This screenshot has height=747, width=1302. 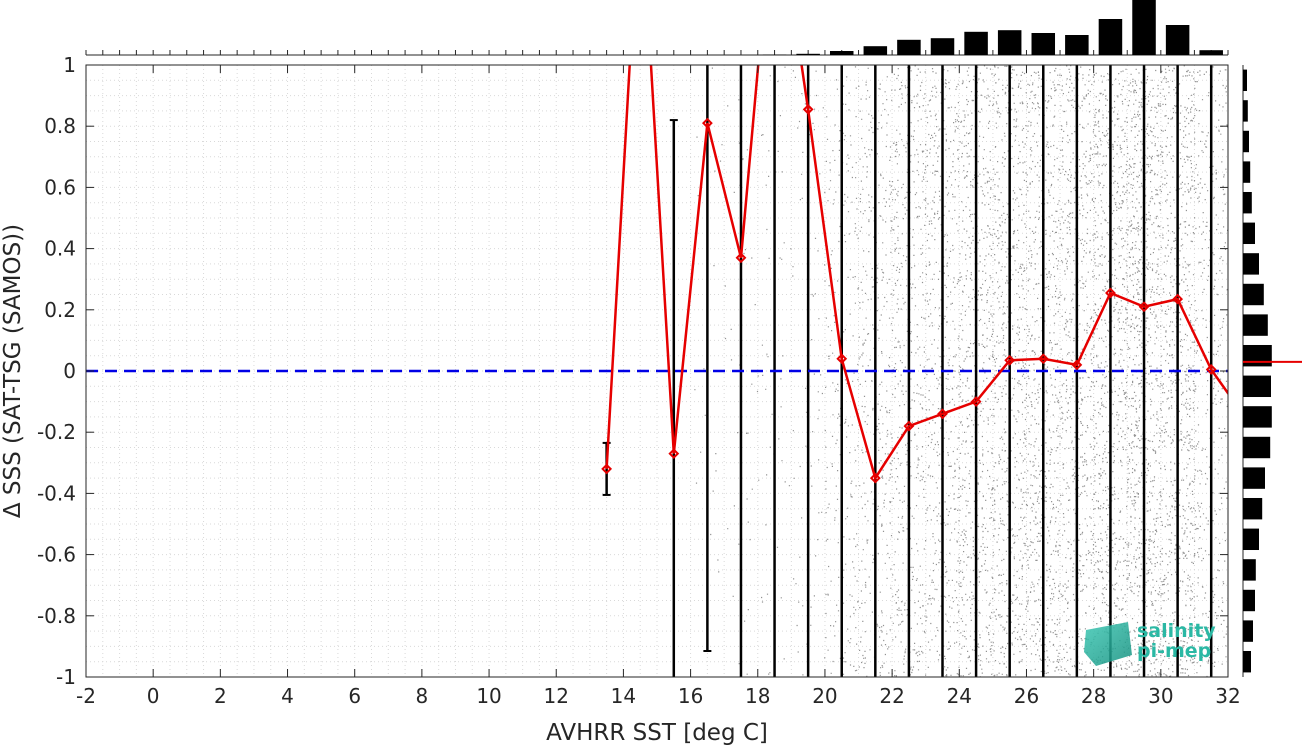 I want to click on top-histogram, so click(x=657, y=28).